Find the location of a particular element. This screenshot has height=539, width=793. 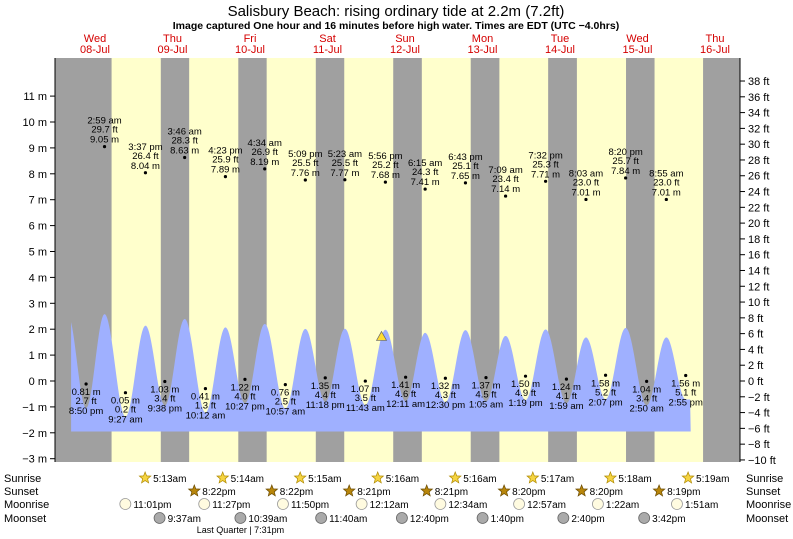

tide-height-ft: 2.5 ft is located at coordinates (285, 402).